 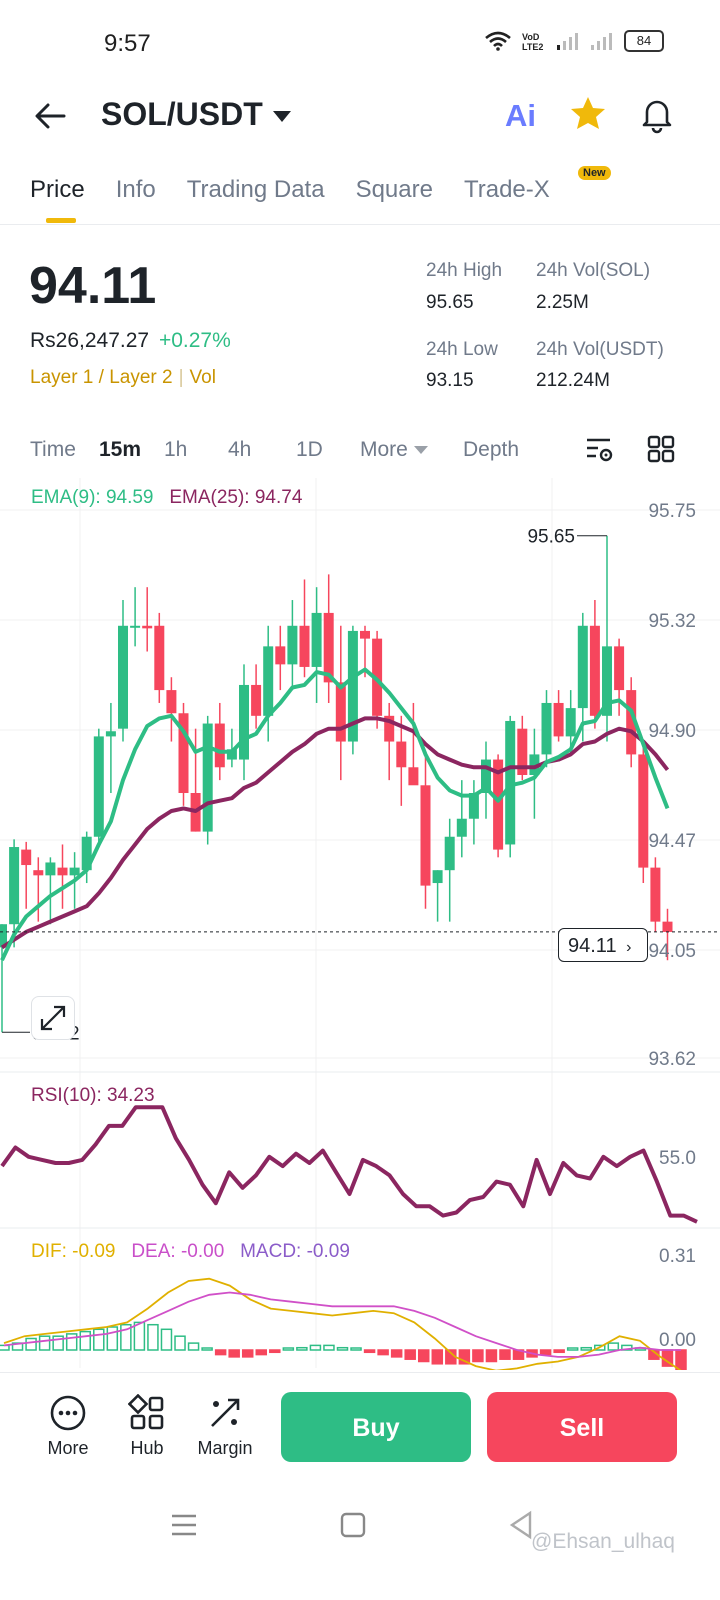 I want to click on tab-trade-x: Trade-X, so click(x=506, y=189).